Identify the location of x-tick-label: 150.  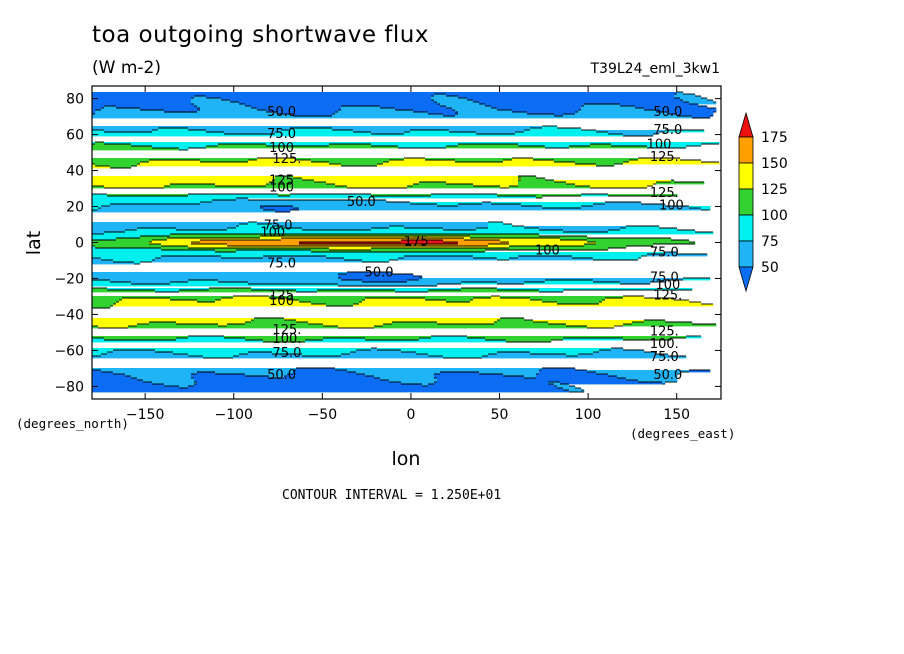
(676, 415).